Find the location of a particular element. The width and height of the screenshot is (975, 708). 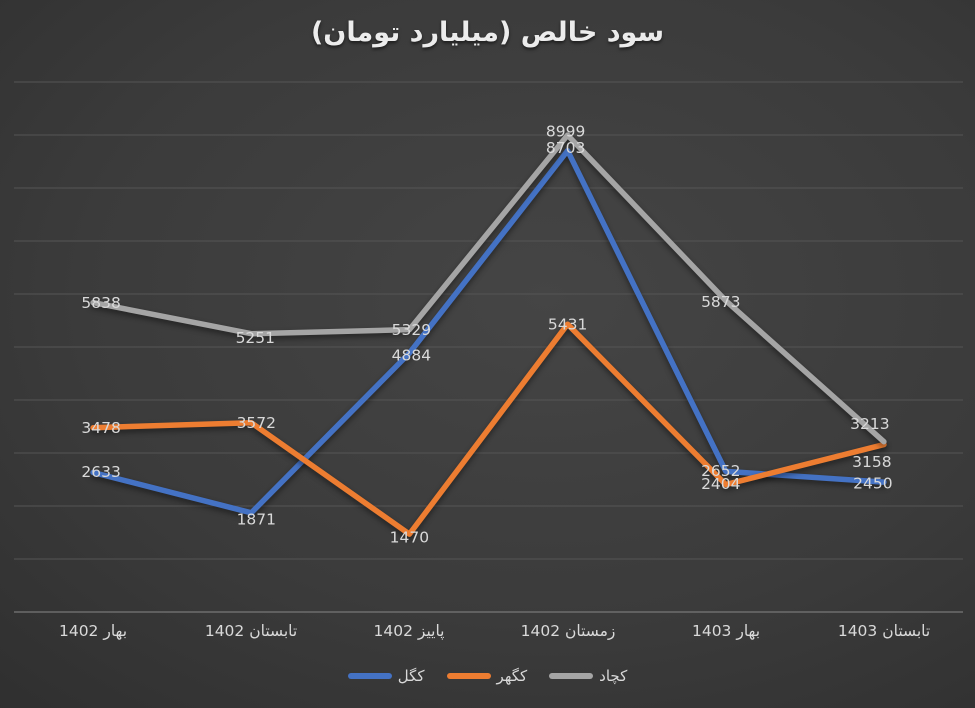

data-label-kgohar-4: 2404 is located at coordinates (720, 484).